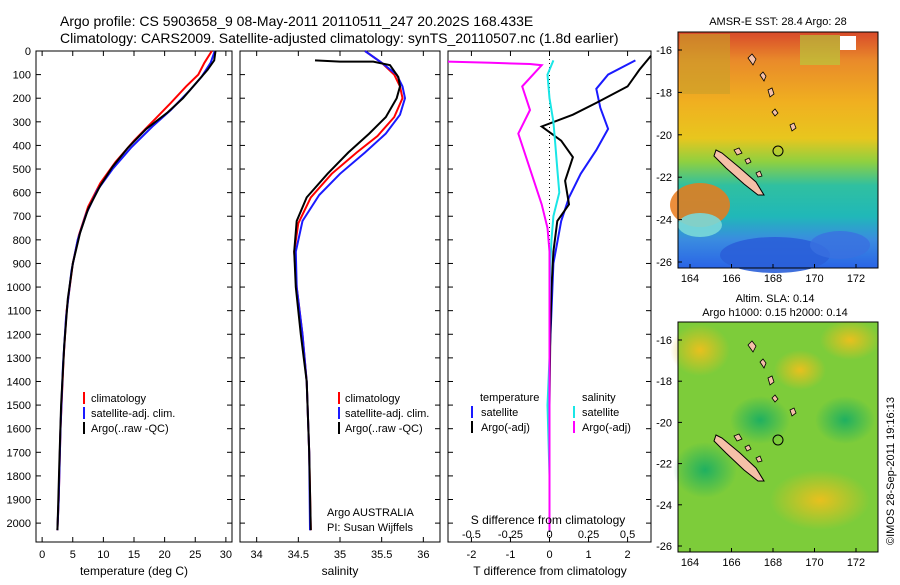 This screenshot has width=900, height=585. Describe the element at coordinates (340, 571) in the screenshot. I see `salinity-xlabel: salinity` at that location.